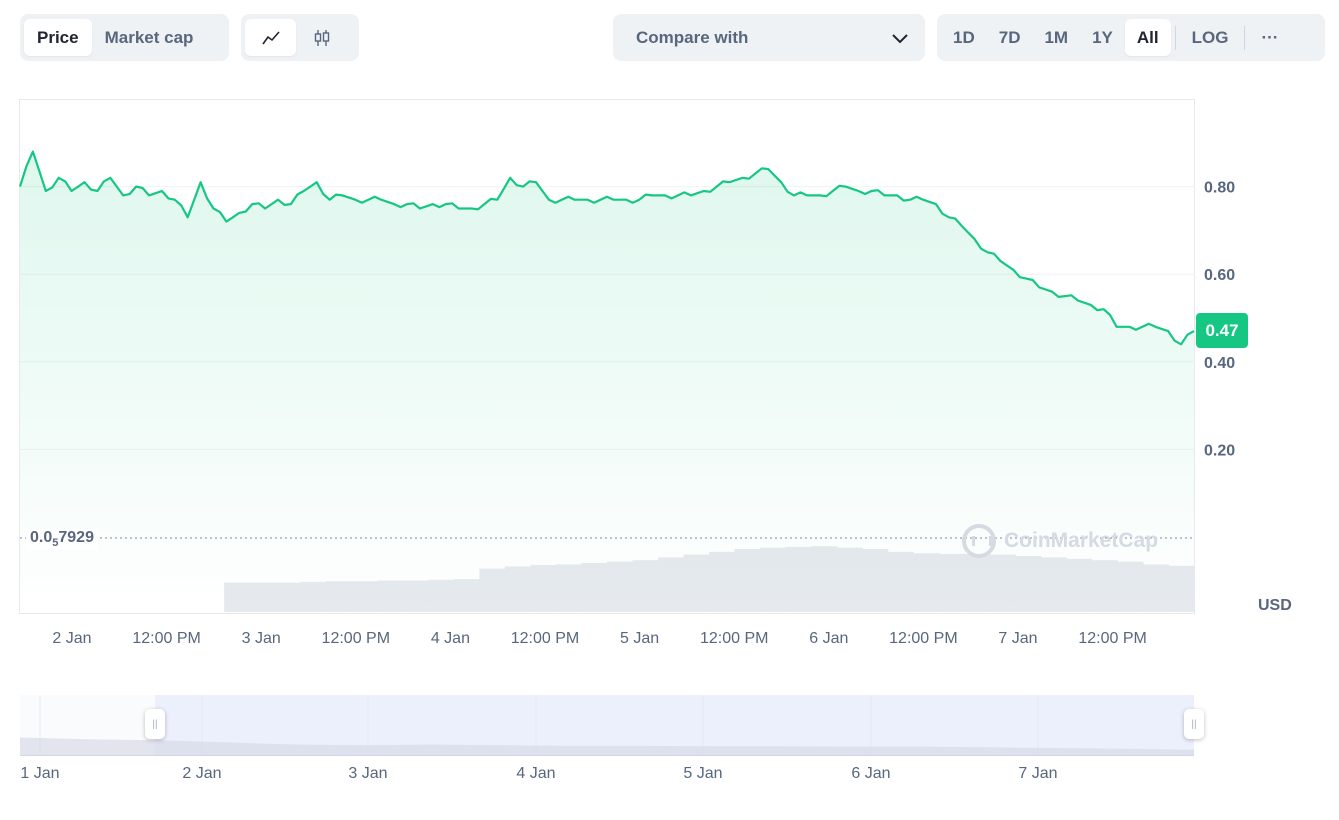 The height and width of the screenshot is (820, 1339). What do you see at coordinates (270, 37) in the screenshot?
I see `line-chart-icon` at bounding box center [270, 37].